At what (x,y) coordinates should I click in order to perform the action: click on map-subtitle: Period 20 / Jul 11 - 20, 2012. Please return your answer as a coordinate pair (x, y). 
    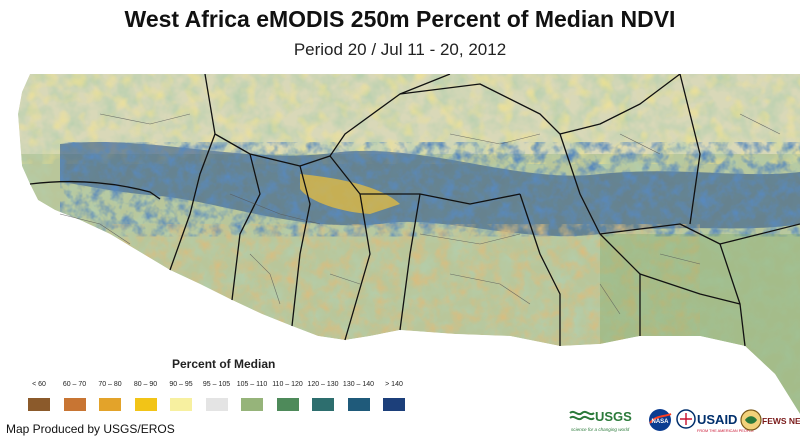
    Looking at the image, I should click on (400, 49).